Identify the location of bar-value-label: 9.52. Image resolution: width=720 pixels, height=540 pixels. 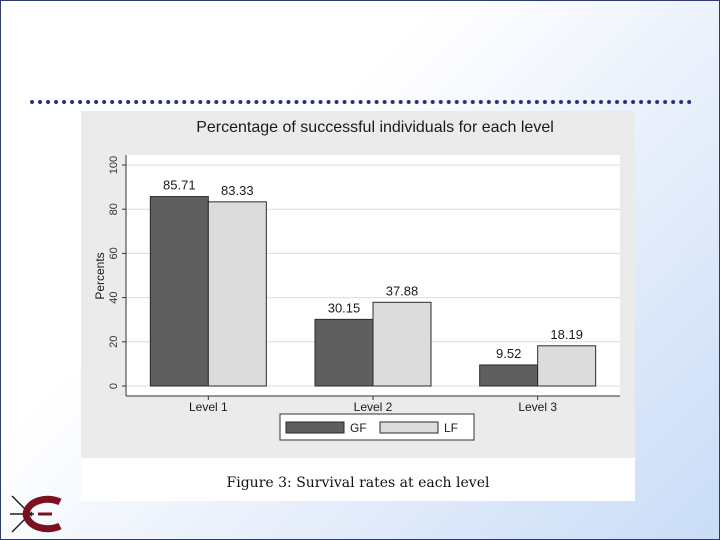
(508, 353).